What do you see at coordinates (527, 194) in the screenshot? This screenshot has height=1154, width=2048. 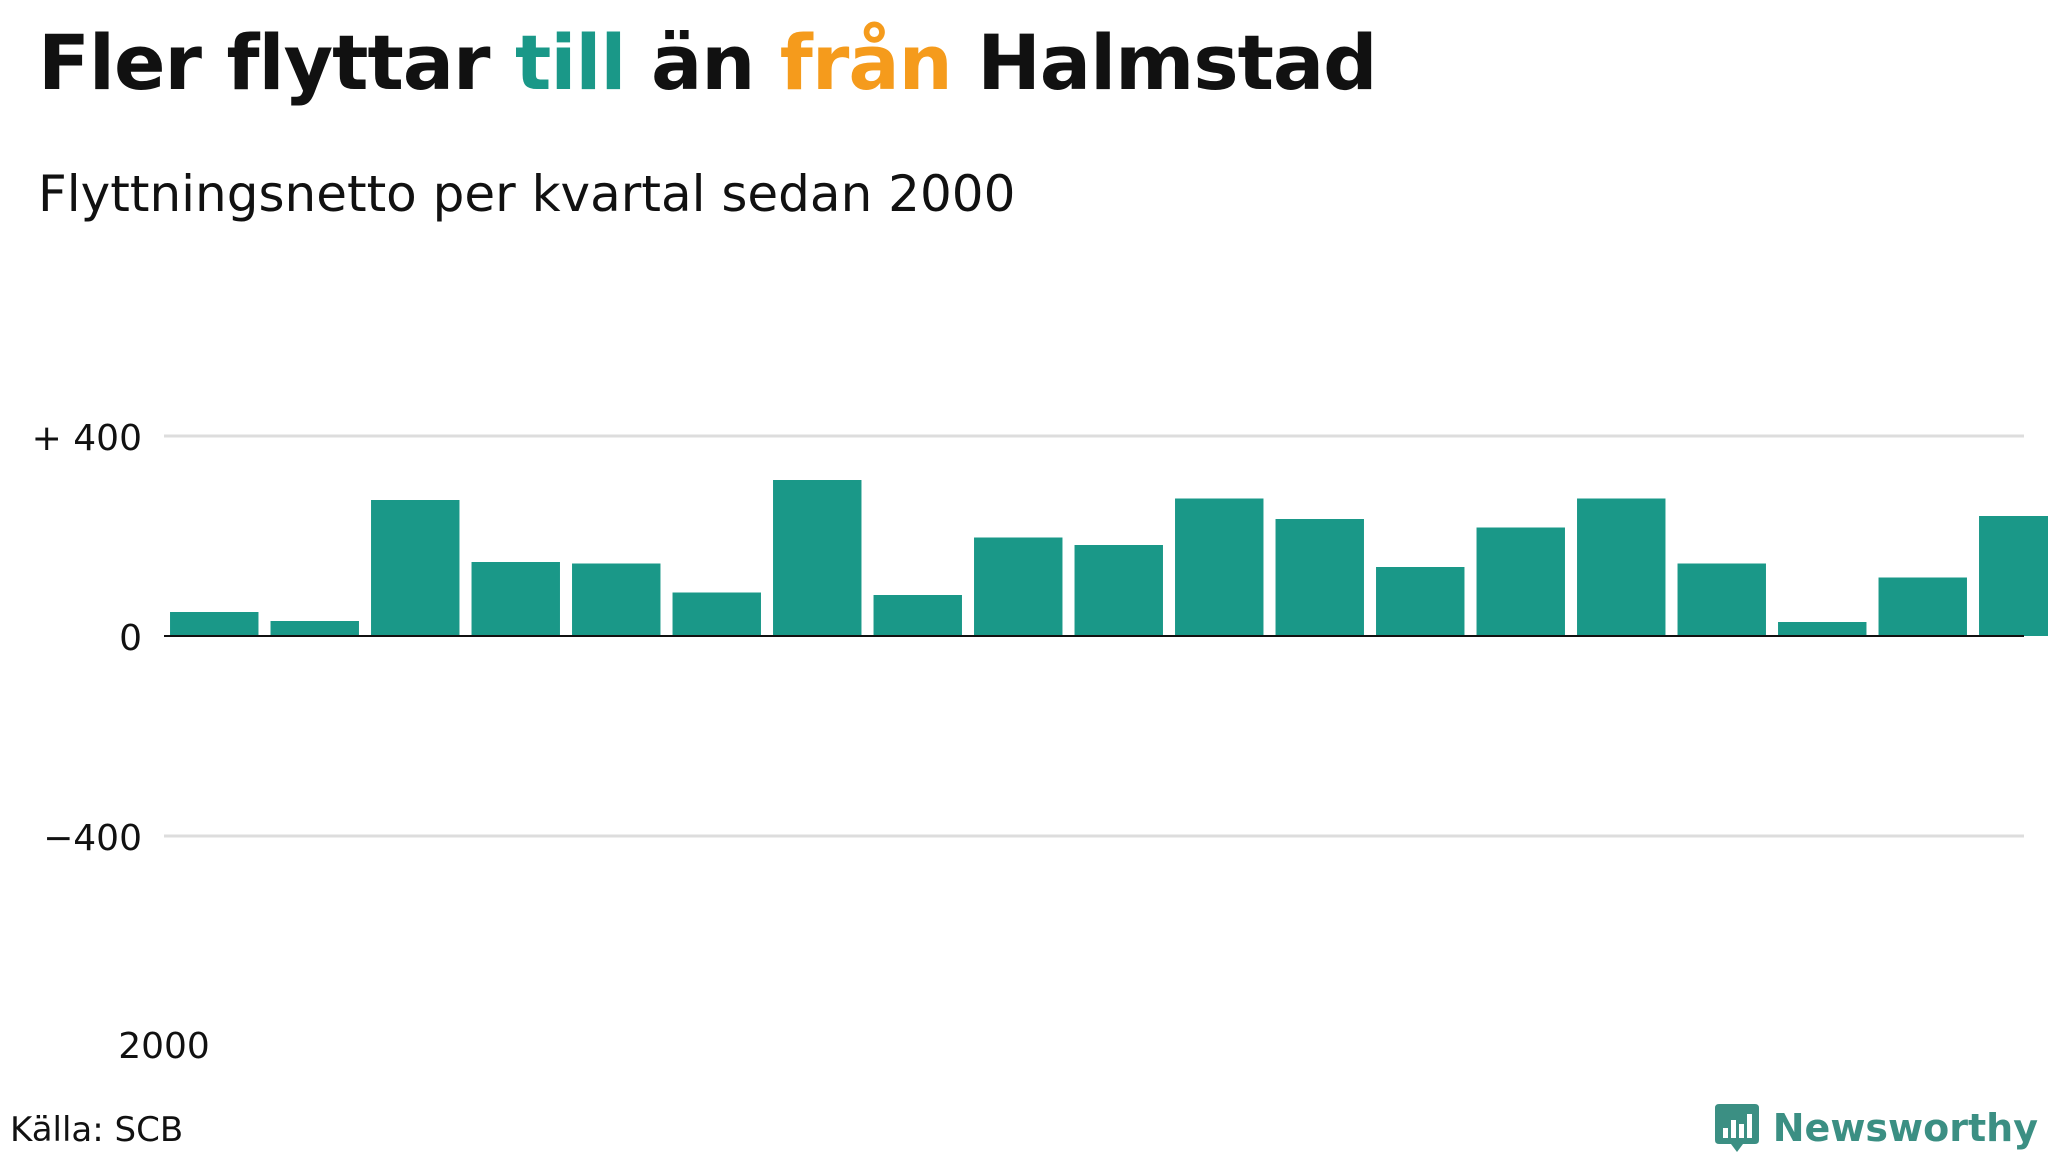 I see `chart-subtitle: Flyttningsnetto per kvartal sedan 2000` at bounding box center [527, 194].